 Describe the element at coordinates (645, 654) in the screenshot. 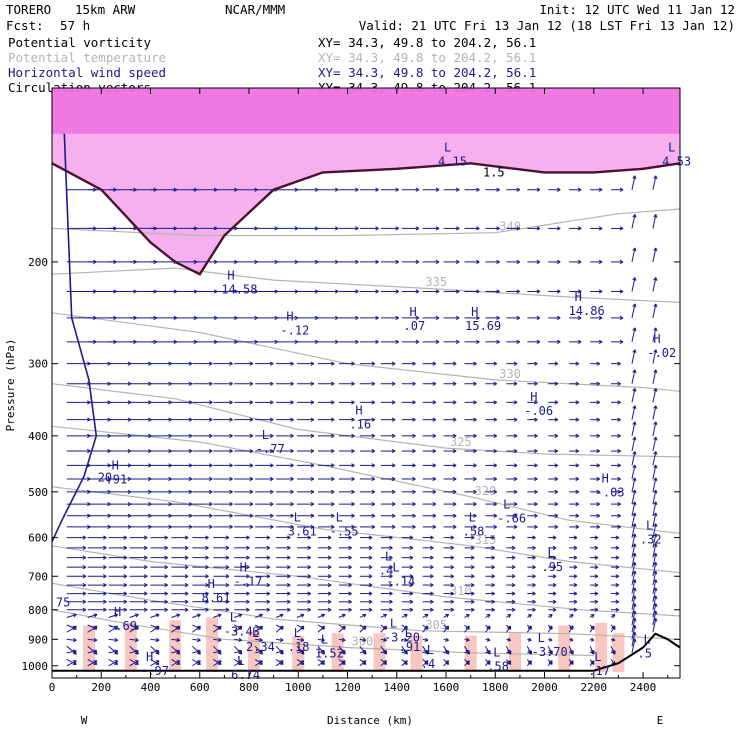

I see `extremum-value: .5` at that location.